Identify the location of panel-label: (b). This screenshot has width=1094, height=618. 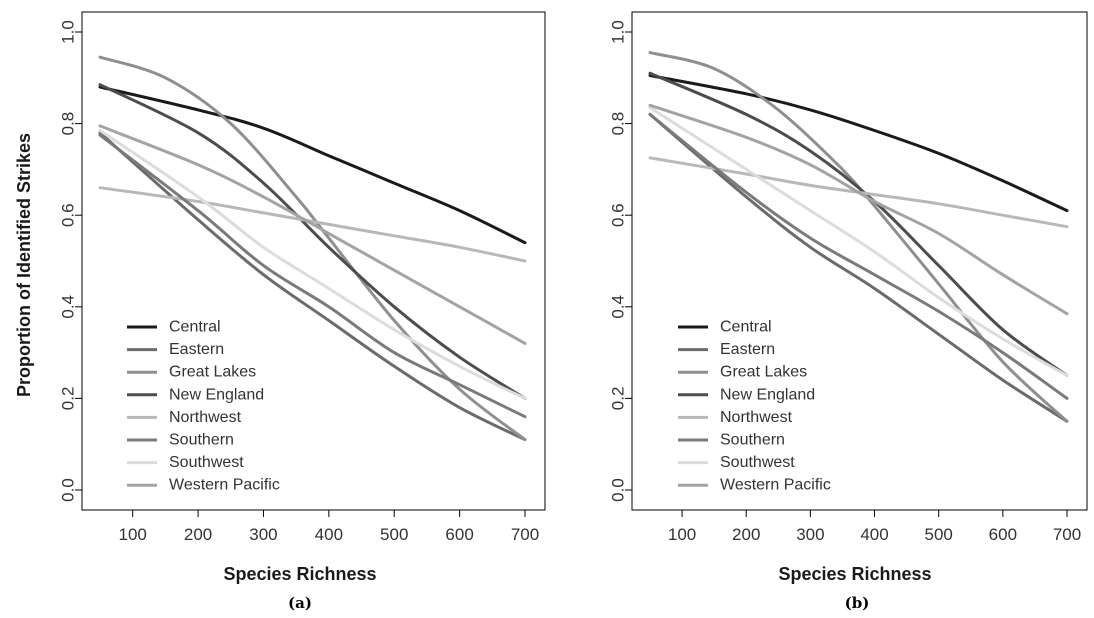
(857, 603).